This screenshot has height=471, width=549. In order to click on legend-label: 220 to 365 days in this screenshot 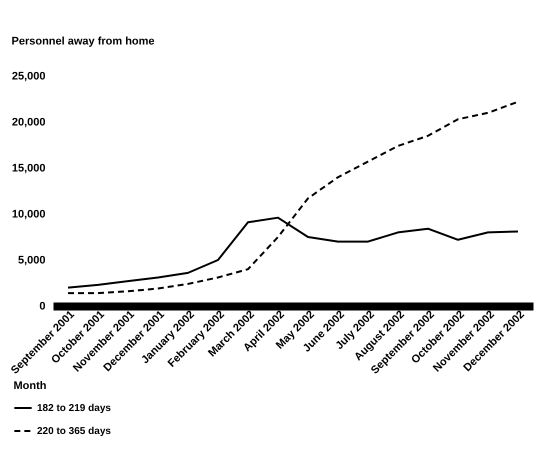, I will do `click(74, 431)`.